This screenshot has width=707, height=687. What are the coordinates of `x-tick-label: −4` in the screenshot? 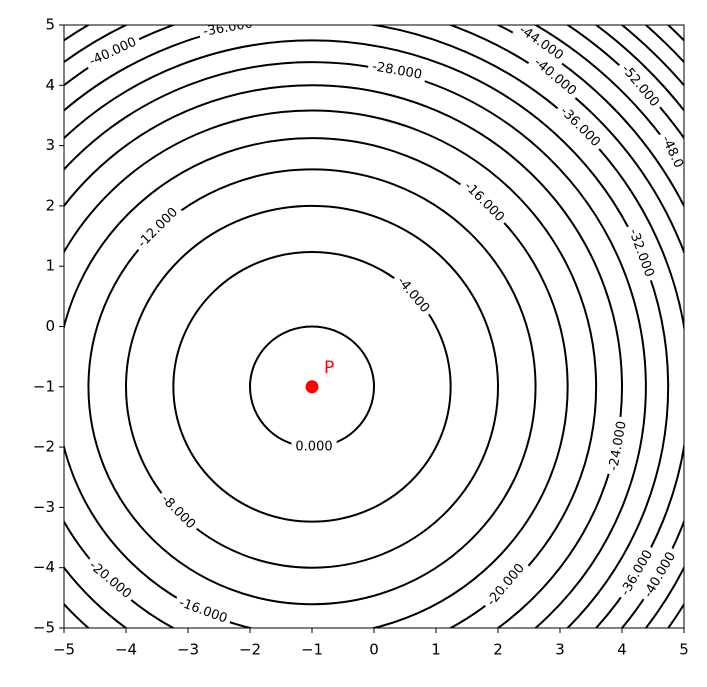 It's located at (126, 650).